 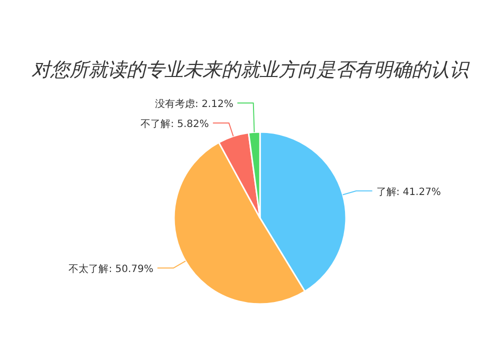 I want to click on data-label: : 50.79%, so click(x=131, y=270).